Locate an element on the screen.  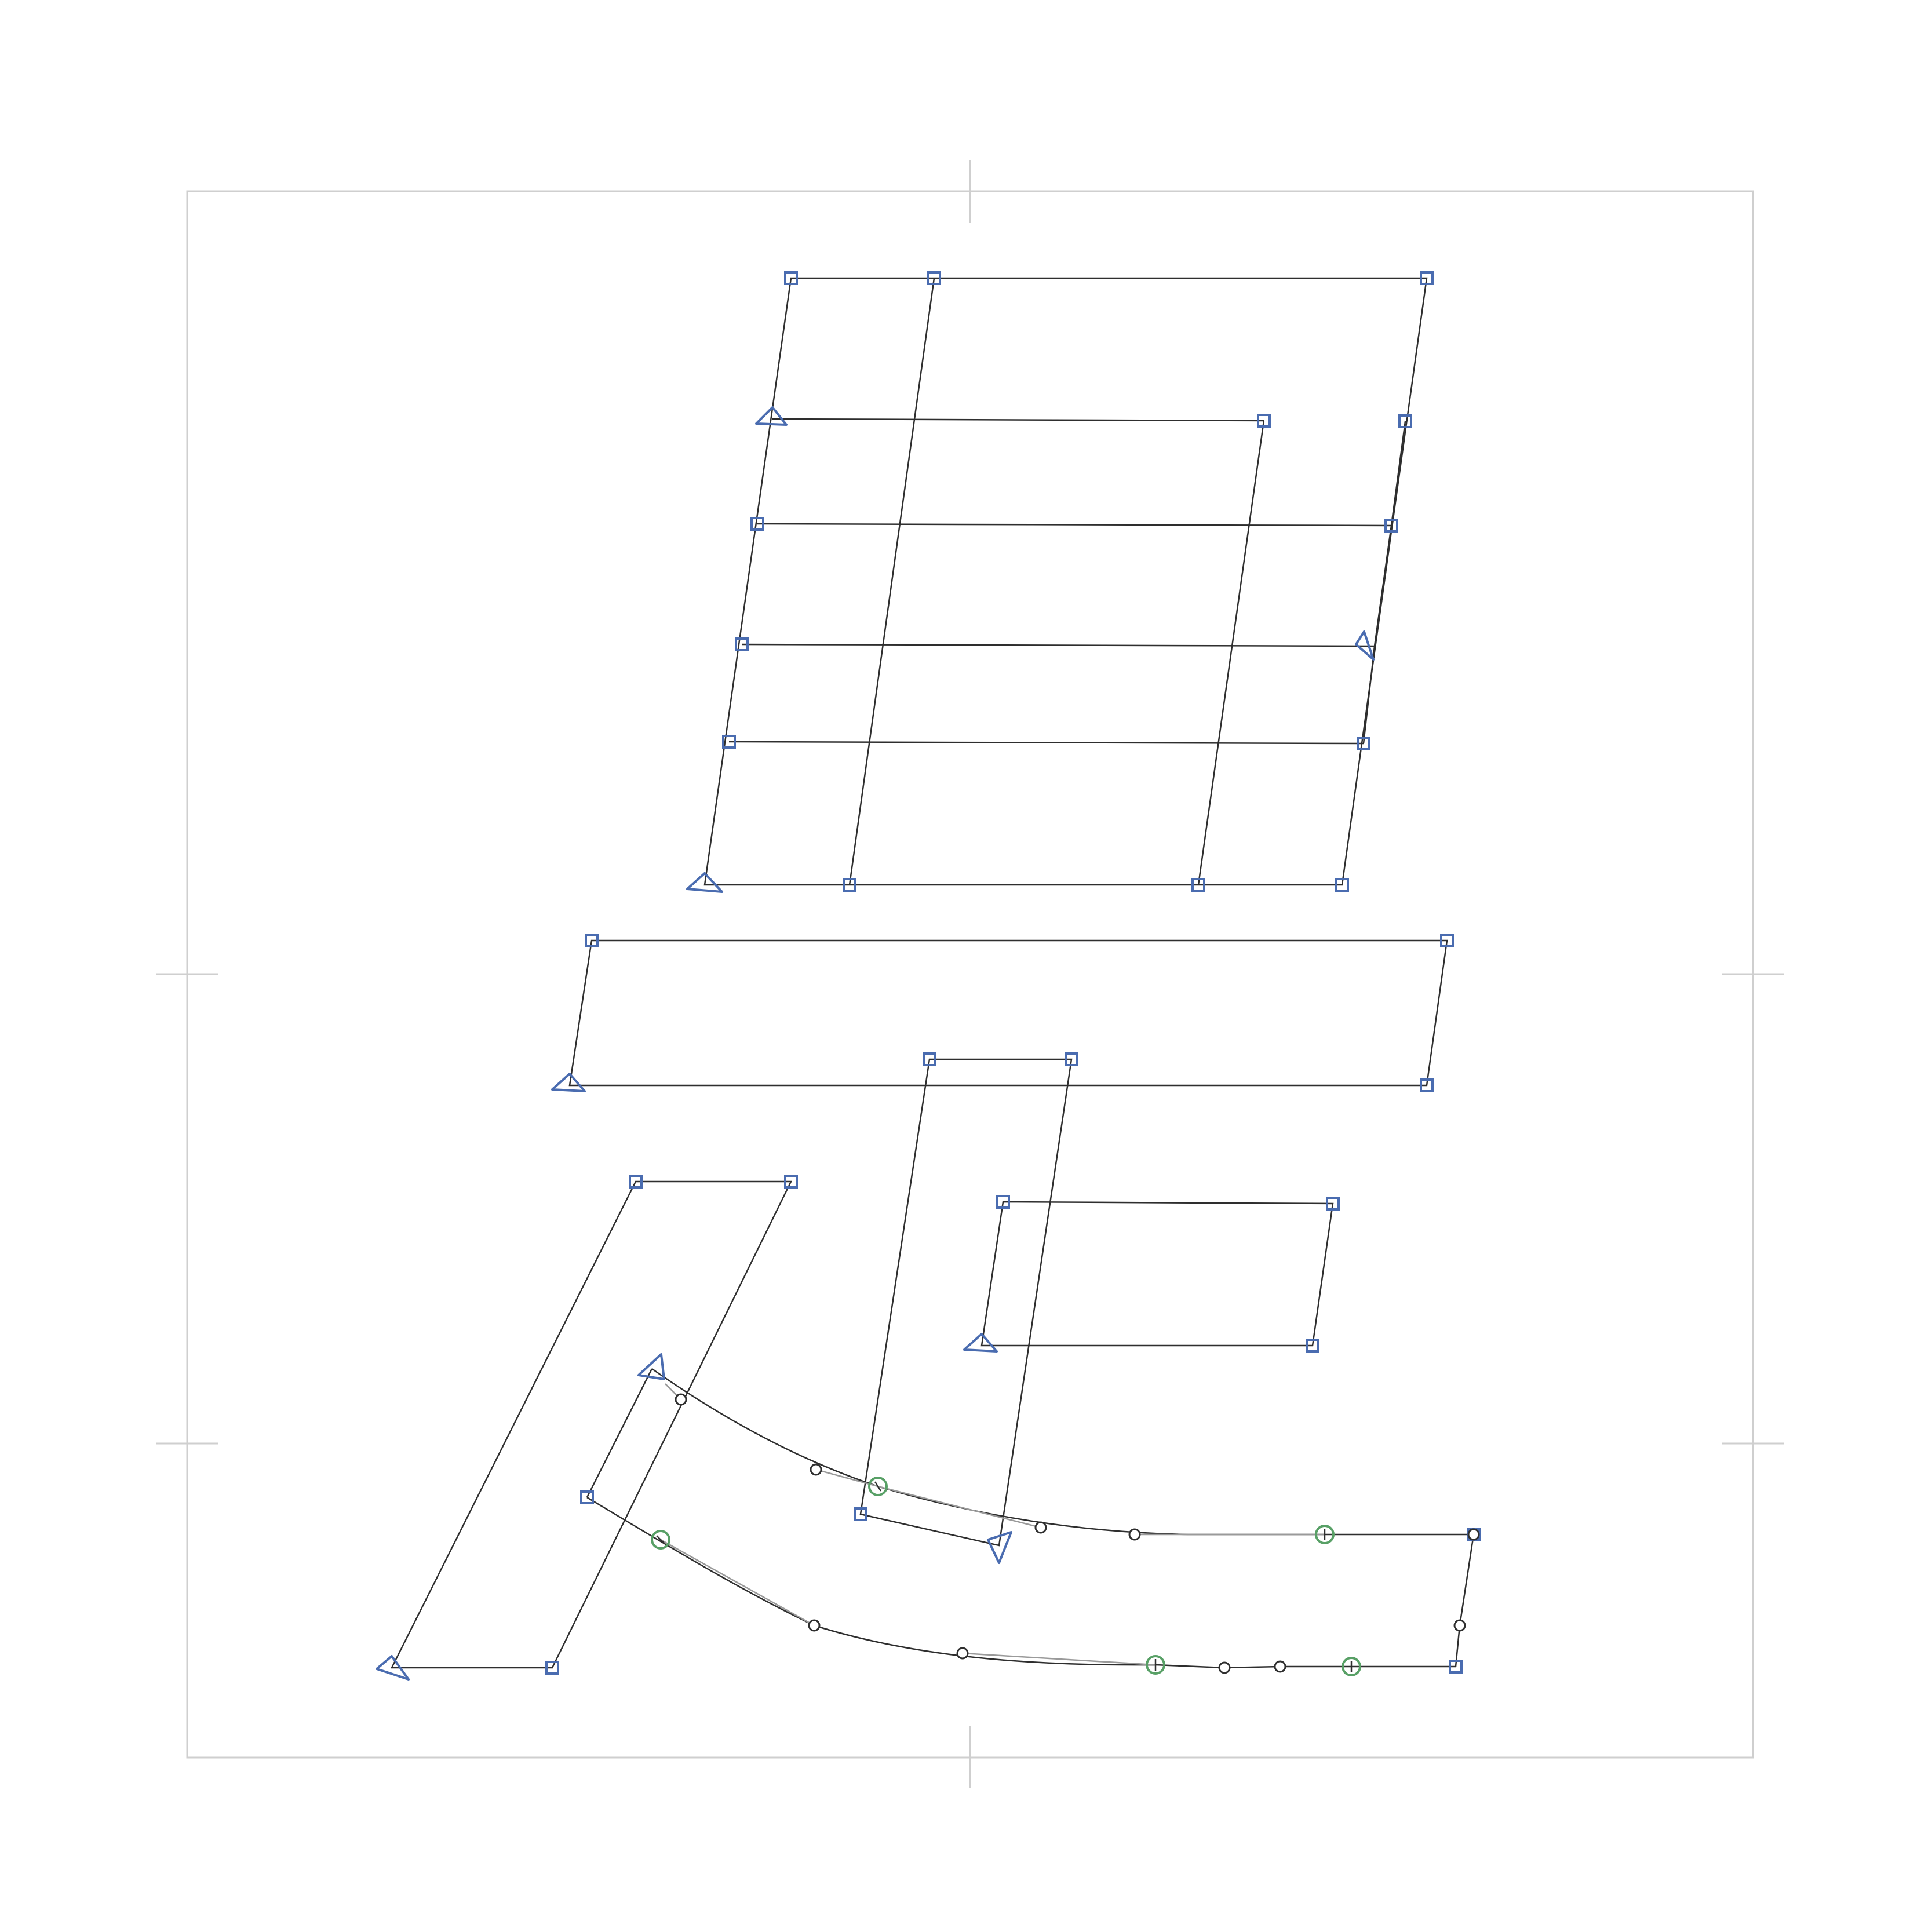
contour-bottom-sweep-lower is located at coordinates (1021, 1583).